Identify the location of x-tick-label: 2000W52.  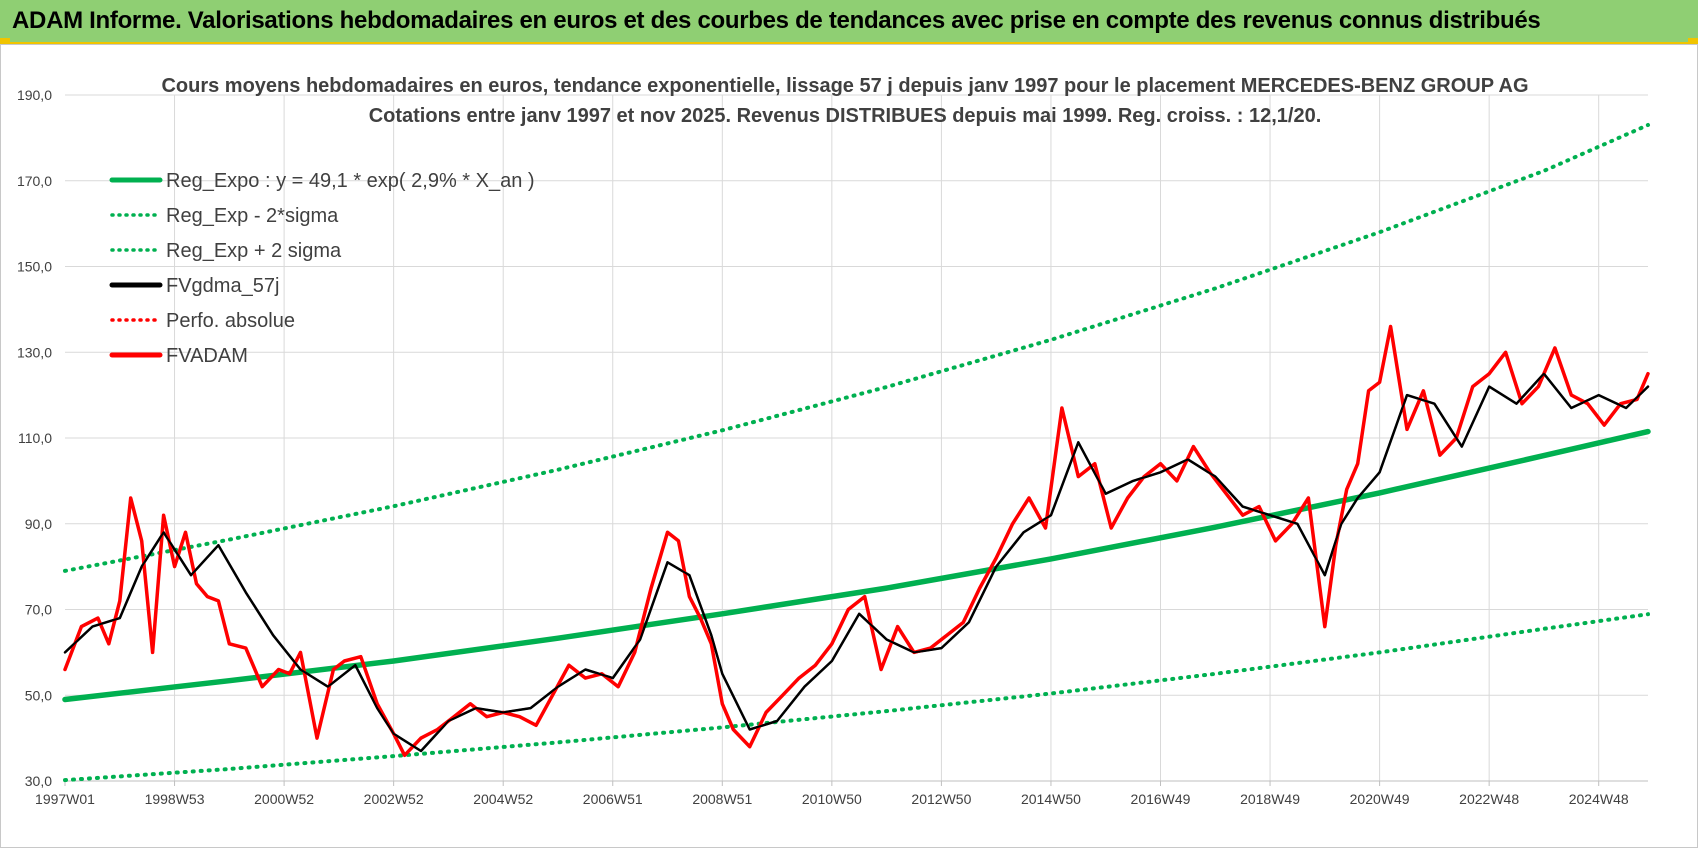
(284, 799).